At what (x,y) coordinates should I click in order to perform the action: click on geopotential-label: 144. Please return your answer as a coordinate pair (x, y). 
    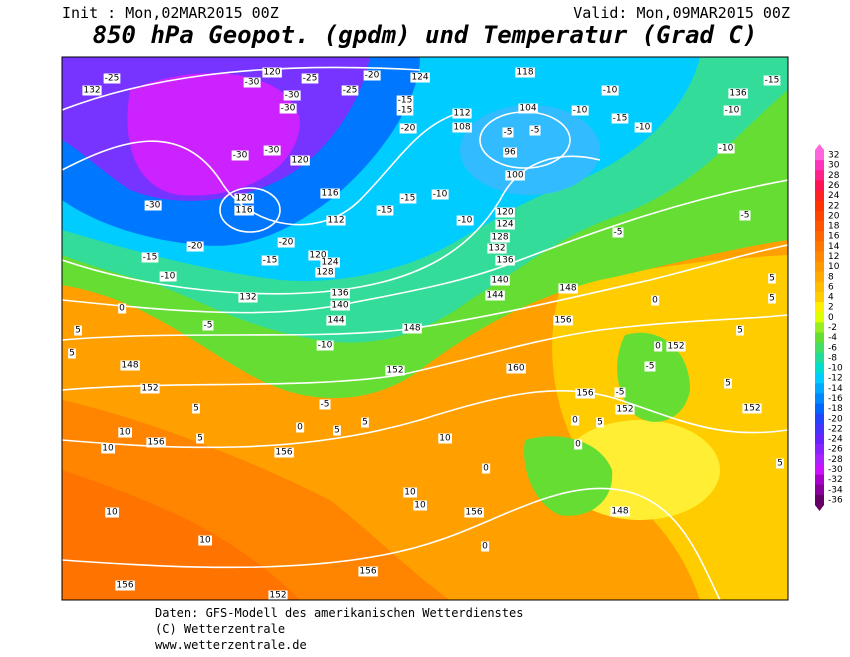
    Looking at the image, I should click on (494, 296).